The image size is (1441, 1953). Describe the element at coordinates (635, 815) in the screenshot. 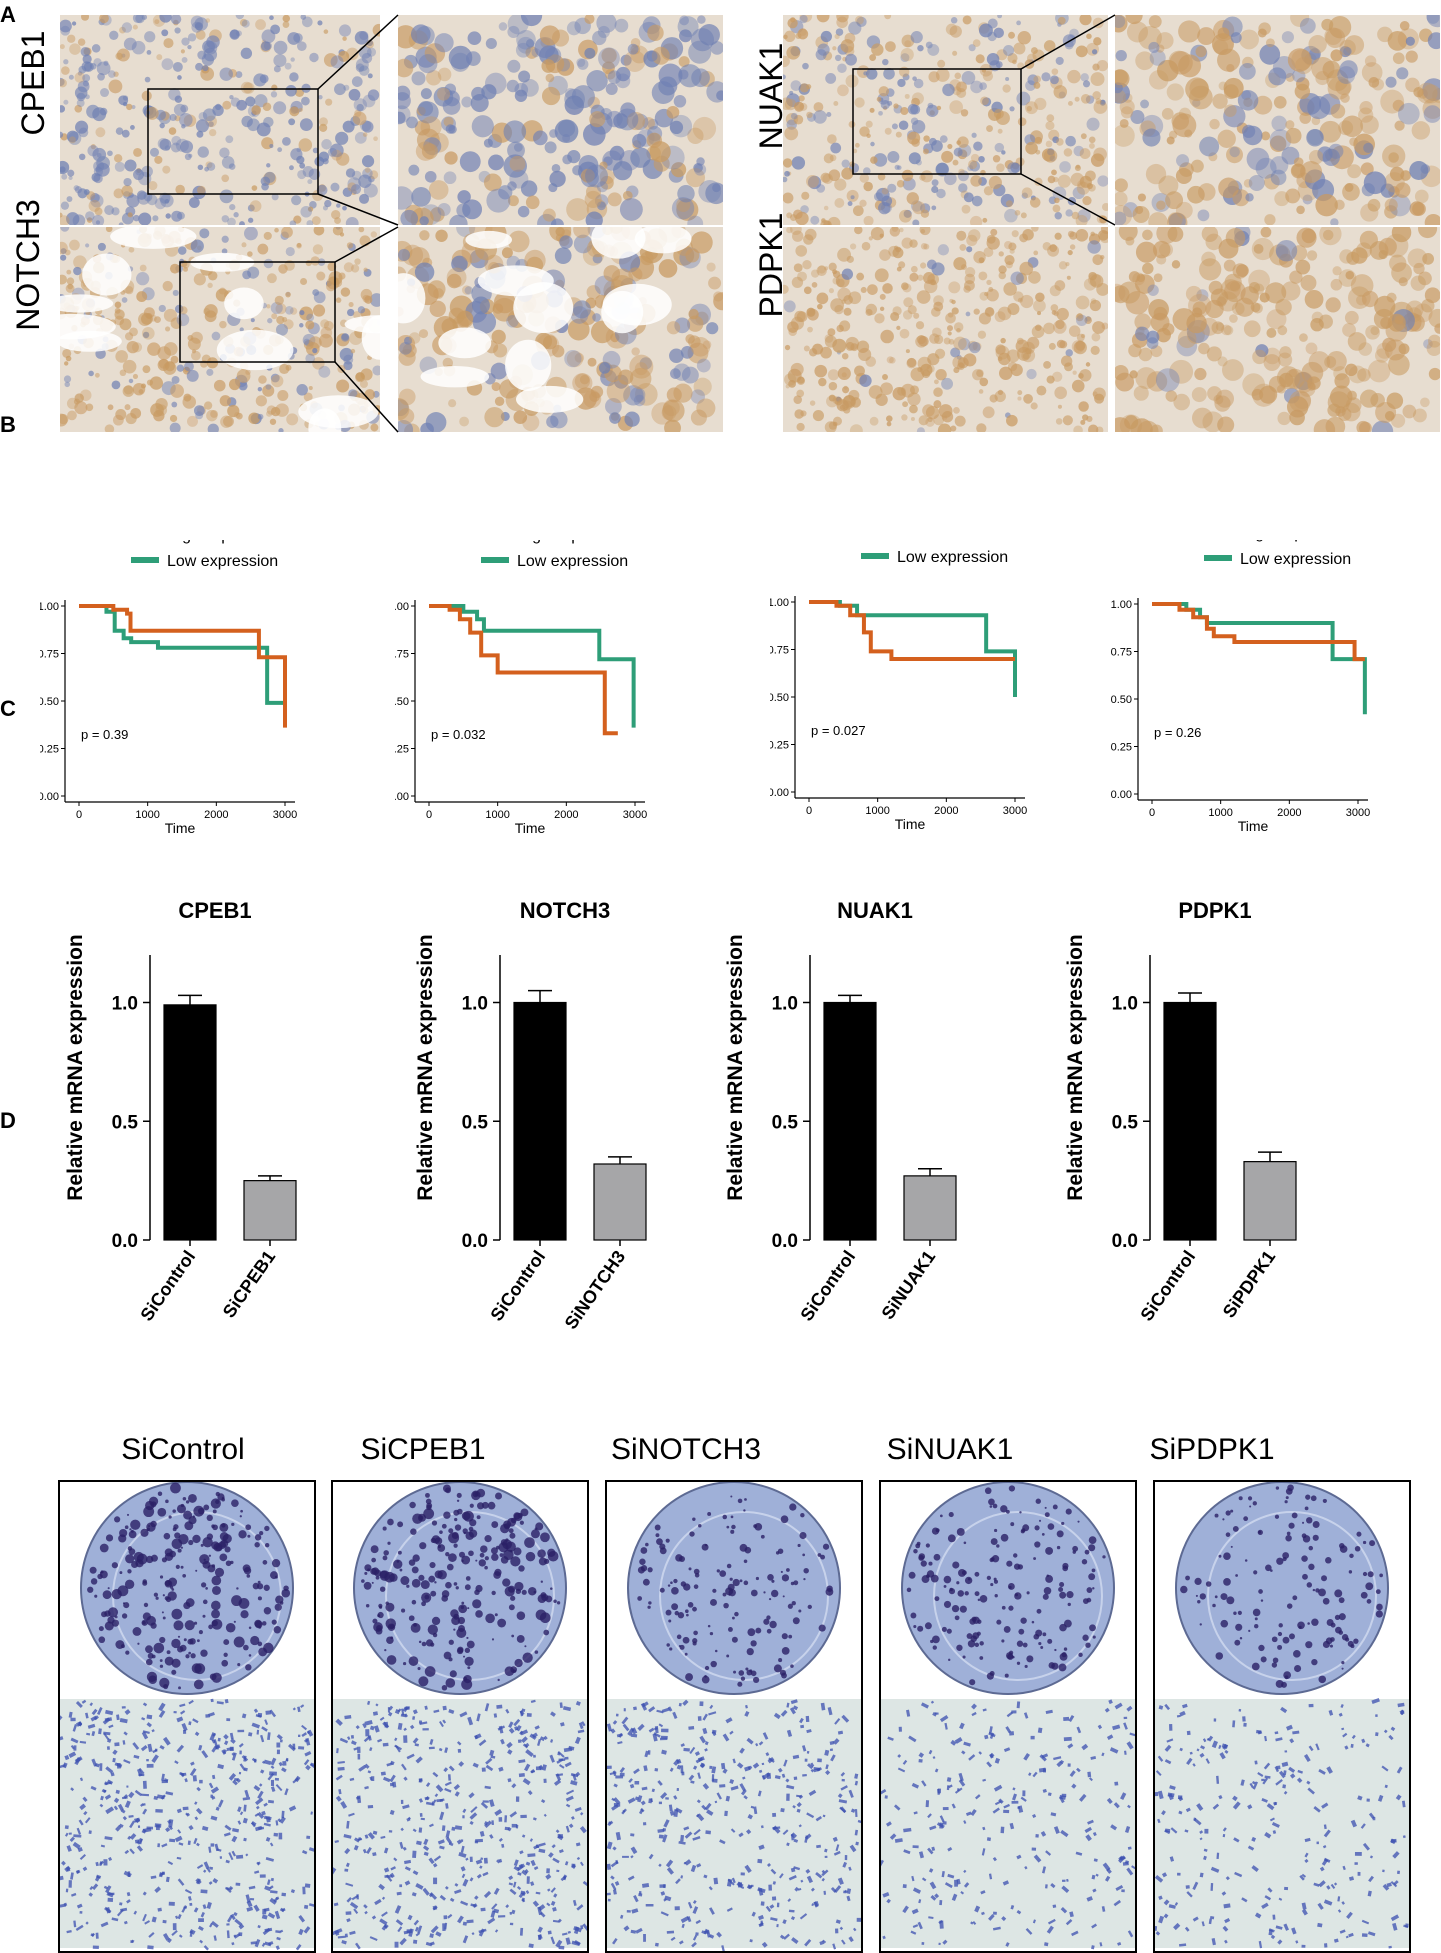

I see `km-x-tick-label: 3000` at that location.